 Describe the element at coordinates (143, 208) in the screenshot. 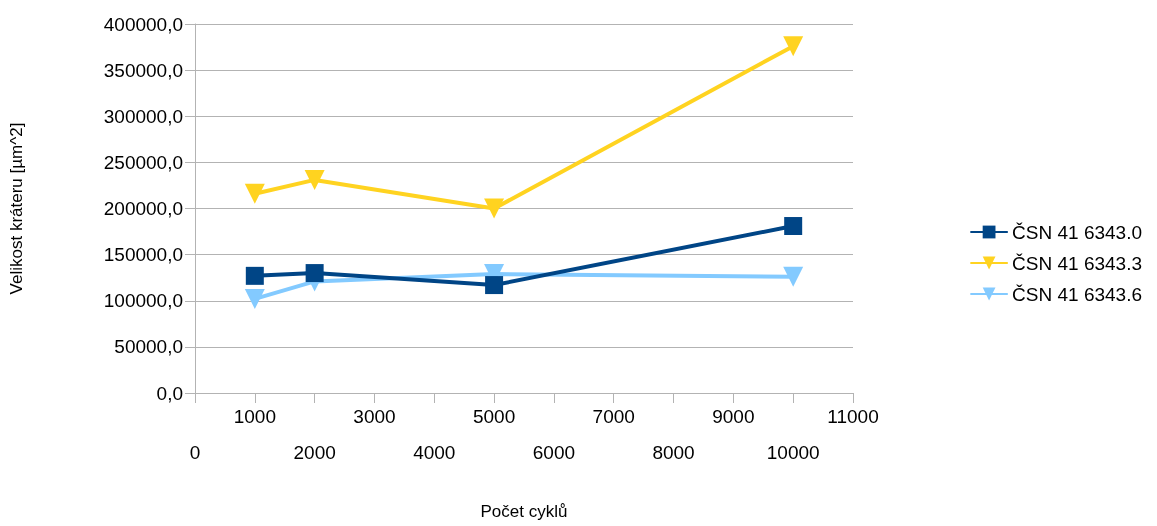

I see `y-tick-label: 200000,0` at that location.